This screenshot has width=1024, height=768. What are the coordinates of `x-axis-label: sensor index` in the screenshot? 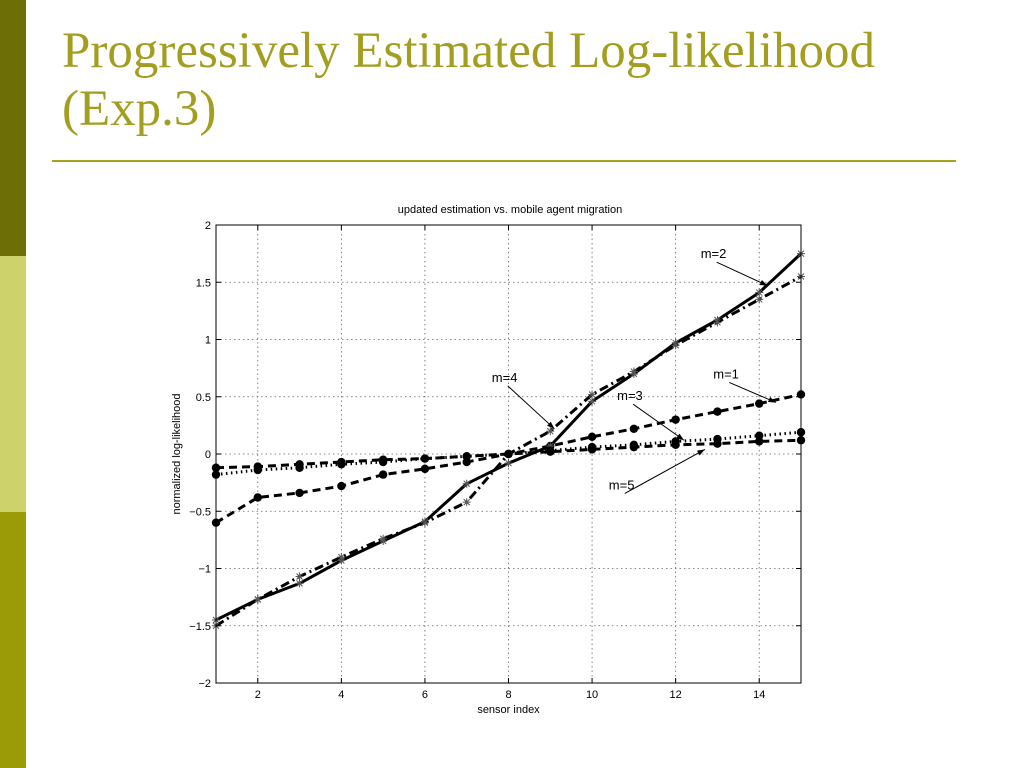 It's located at (508, 710).